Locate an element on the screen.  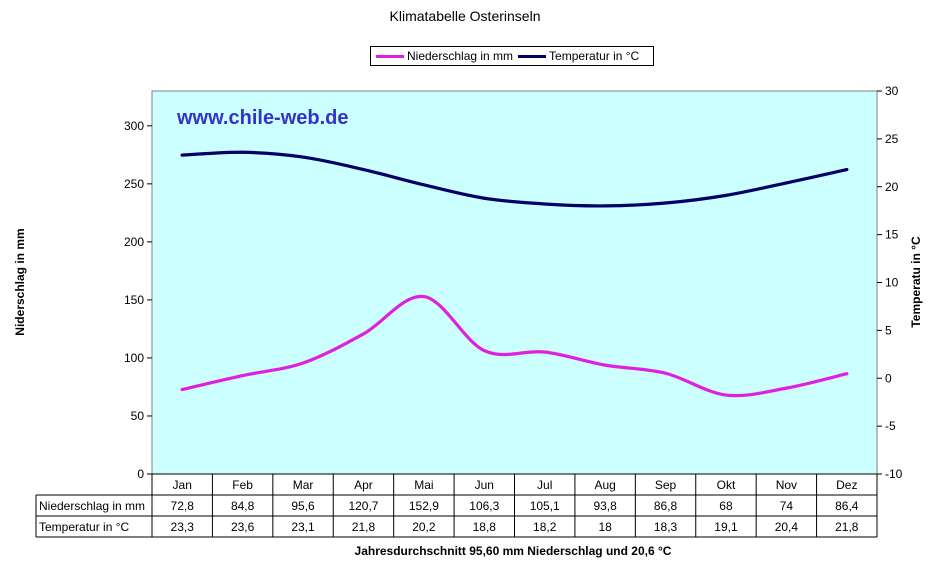
legend-item-temperatur: Temperatur in °C is located at coordinates (578, 56).